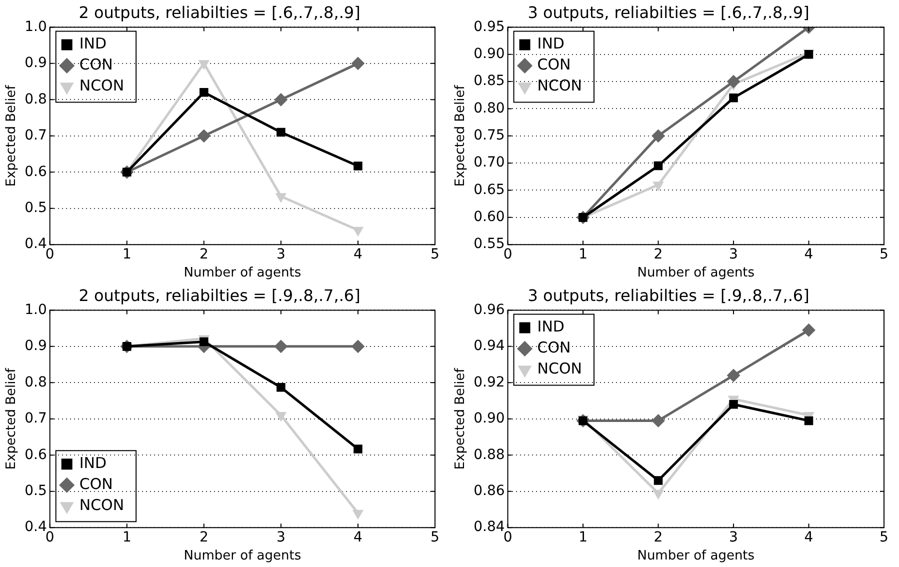 The width and height of the screenshot is (899, 567). I want to click on y-tick-label: 0.84, so click(489, 527).